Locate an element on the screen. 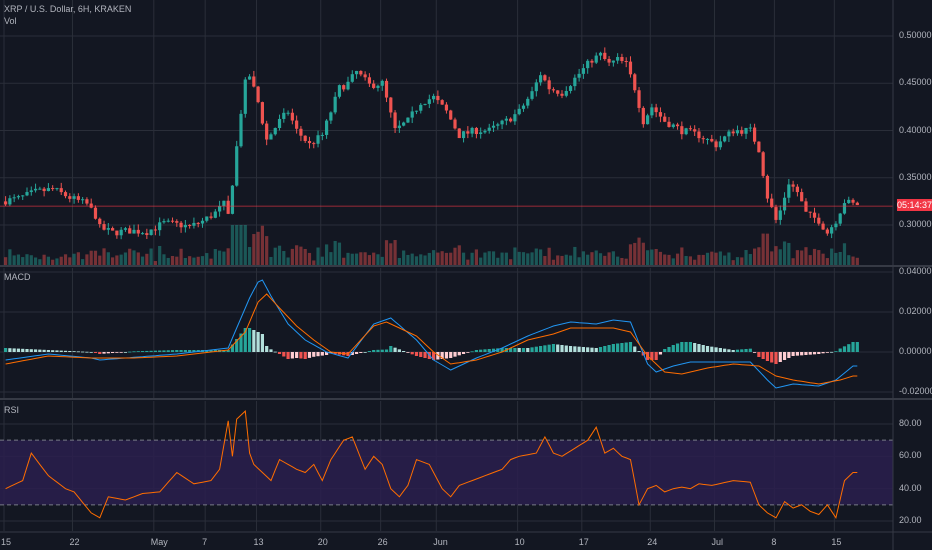 The image size is (932, 550). rsi-band-group is located at coordinates (446, 472).